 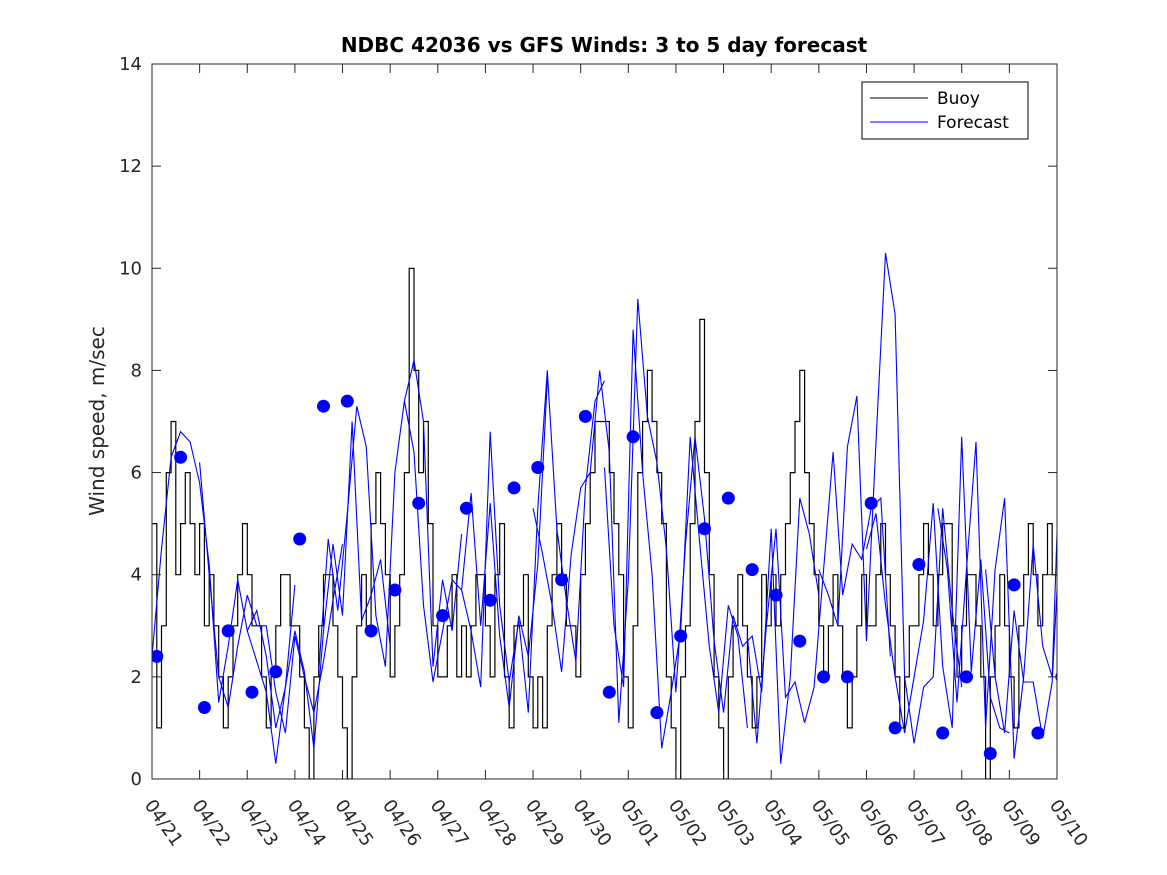 What do you see at coordinates (130, 64) in the screenshot?
I see `y-tick-label-14: 14` at bounding box center [130, 64].